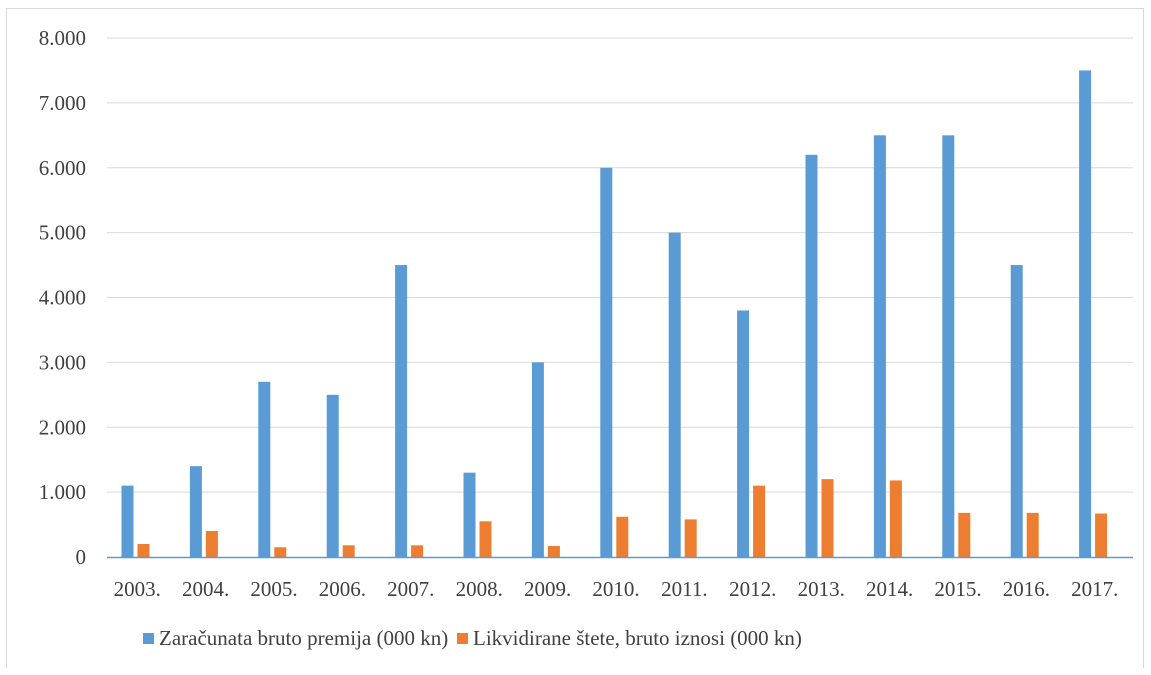 This screenshot has height=675, width=1151. What do you see at coordinates (62, 492) in the screenshot?
I see `y-tick-label: 1.000` at bounding box center [62, 492].